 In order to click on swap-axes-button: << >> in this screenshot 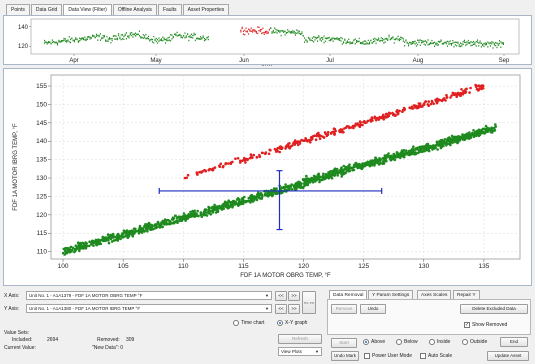, I will do `click(309, 302)`.